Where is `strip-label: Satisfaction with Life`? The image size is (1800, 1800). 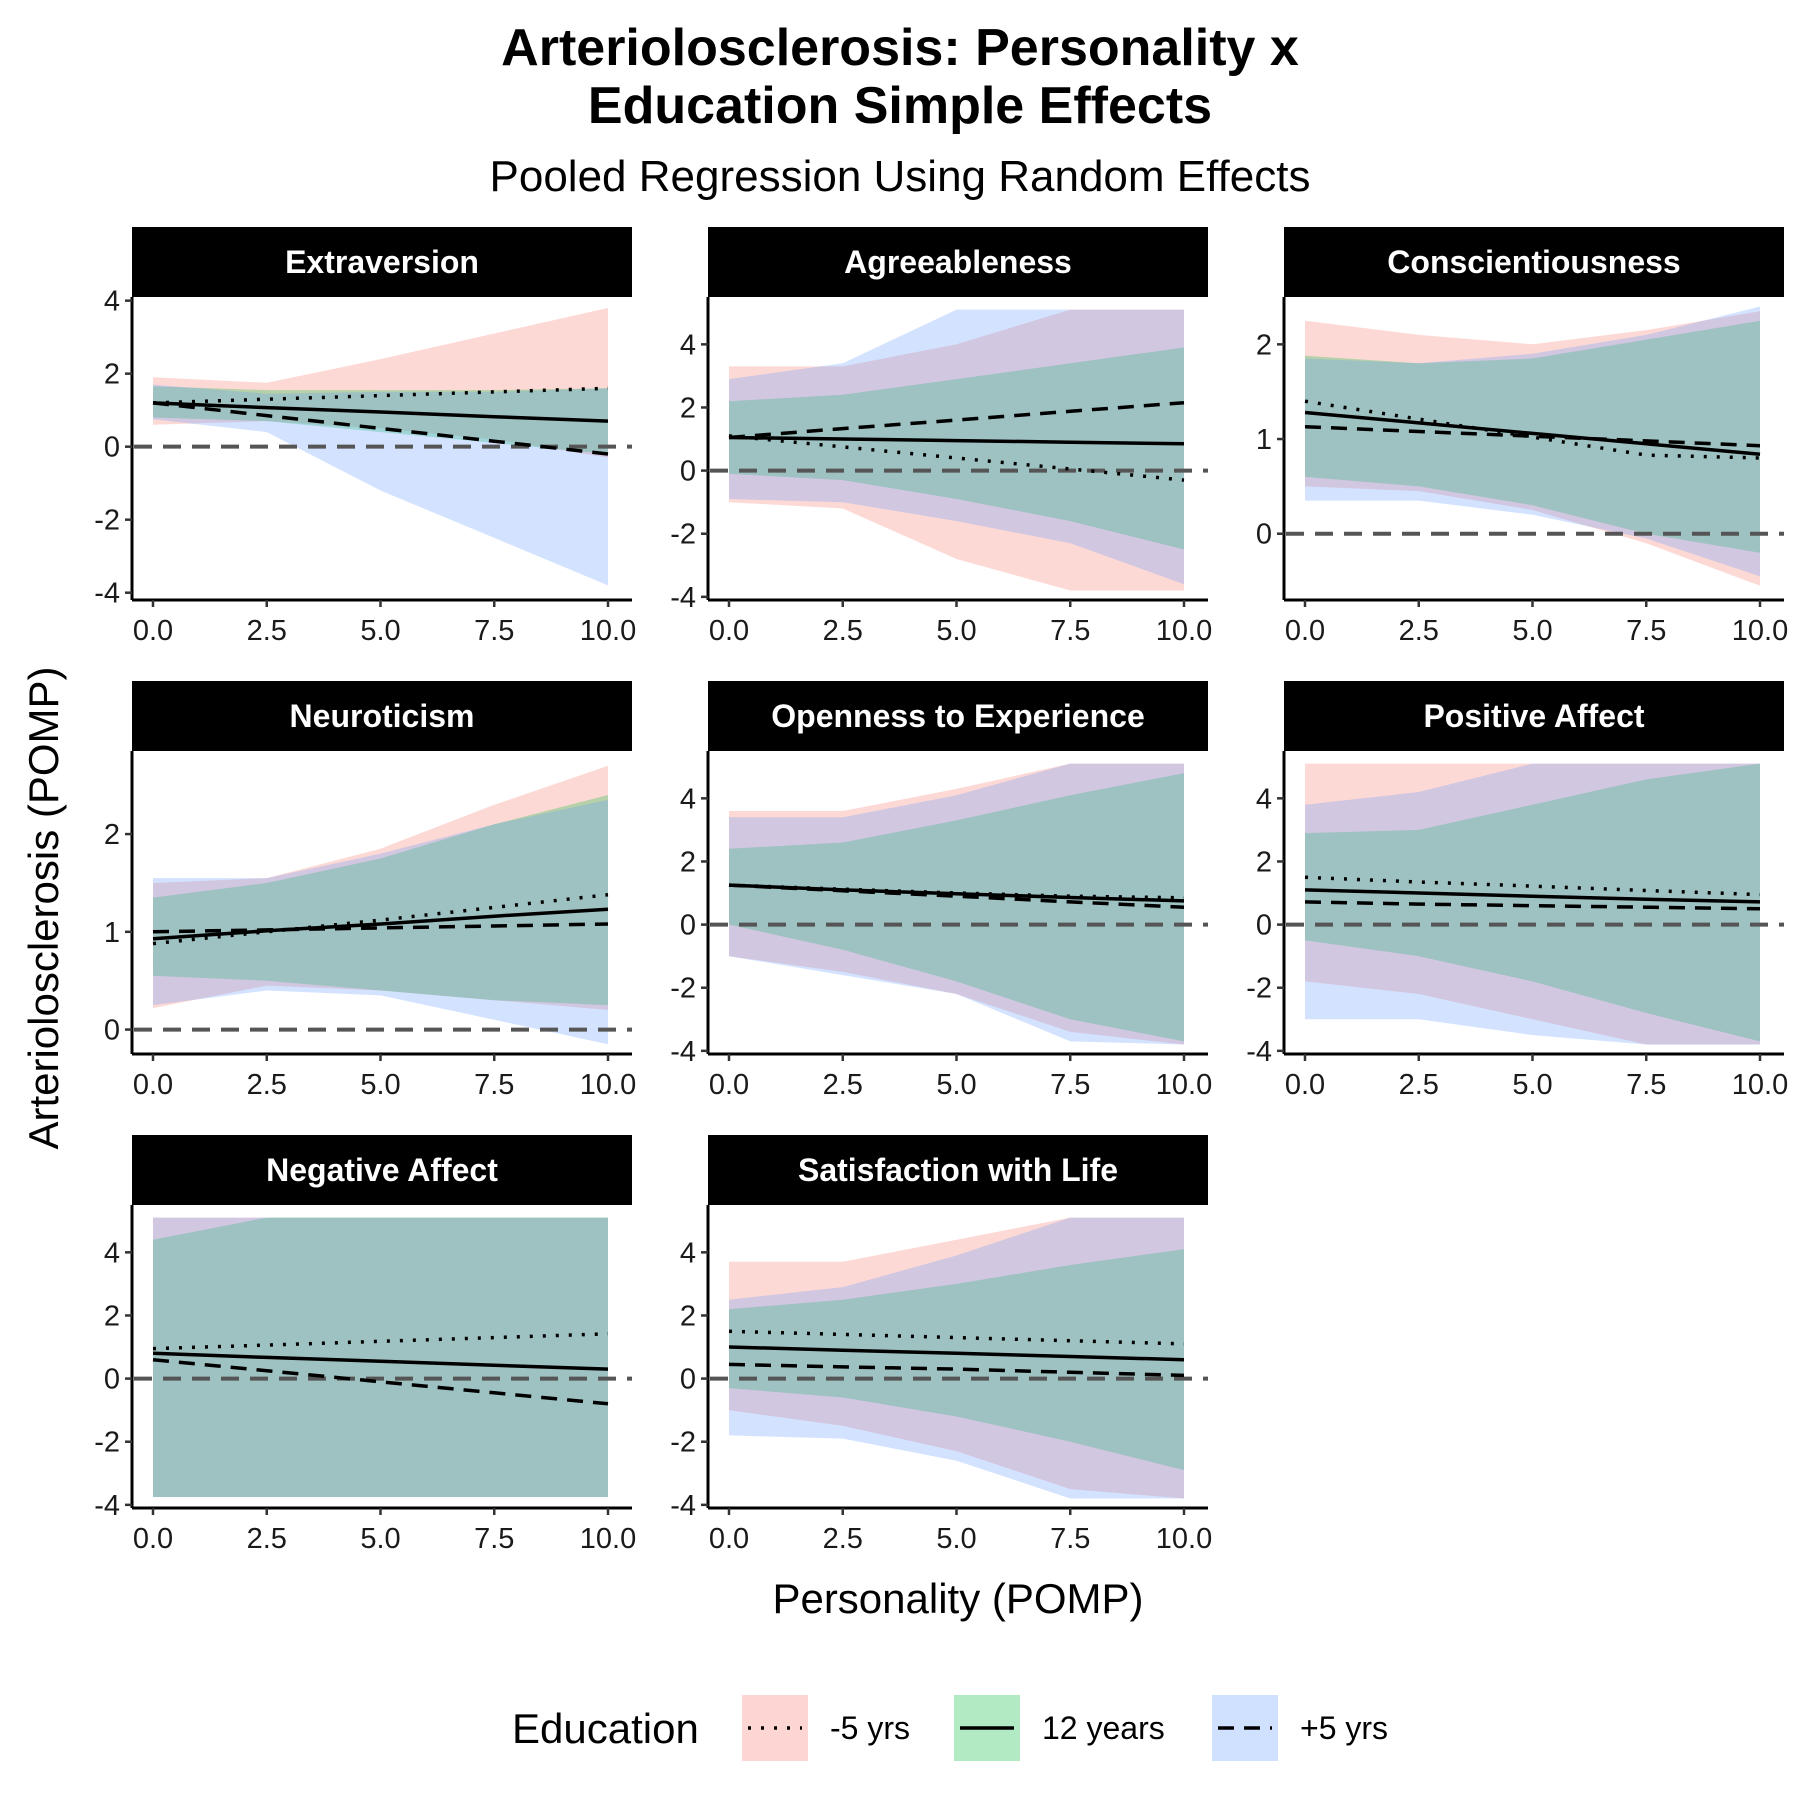 strip-label: Satisfaction with Life is located at coordinates (958, 1170).